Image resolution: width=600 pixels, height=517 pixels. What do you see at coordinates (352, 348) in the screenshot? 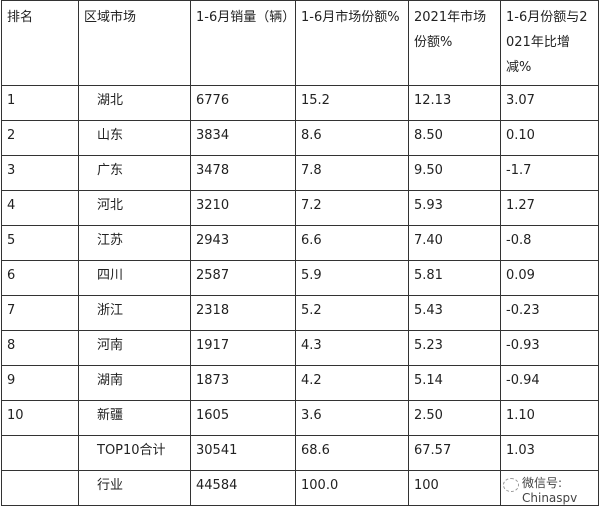
I see `cell-share: 4.3` at bounding box center [352, 348].